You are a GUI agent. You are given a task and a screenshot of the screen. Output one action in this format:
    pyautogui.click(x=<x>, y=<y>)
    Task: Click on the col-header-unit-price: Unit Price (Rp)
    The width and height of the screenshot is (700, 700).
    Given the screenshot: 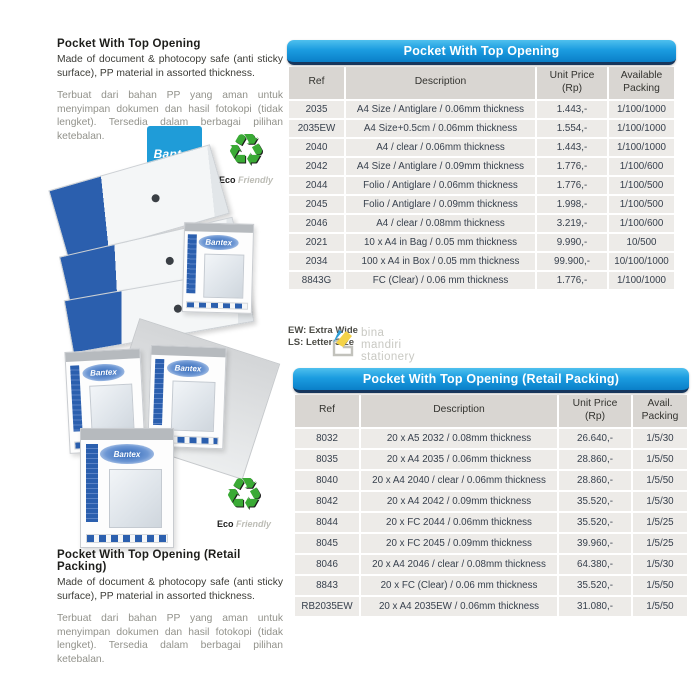 What is the action you would take?
    pyautogui.click(x=572, y=83)
    